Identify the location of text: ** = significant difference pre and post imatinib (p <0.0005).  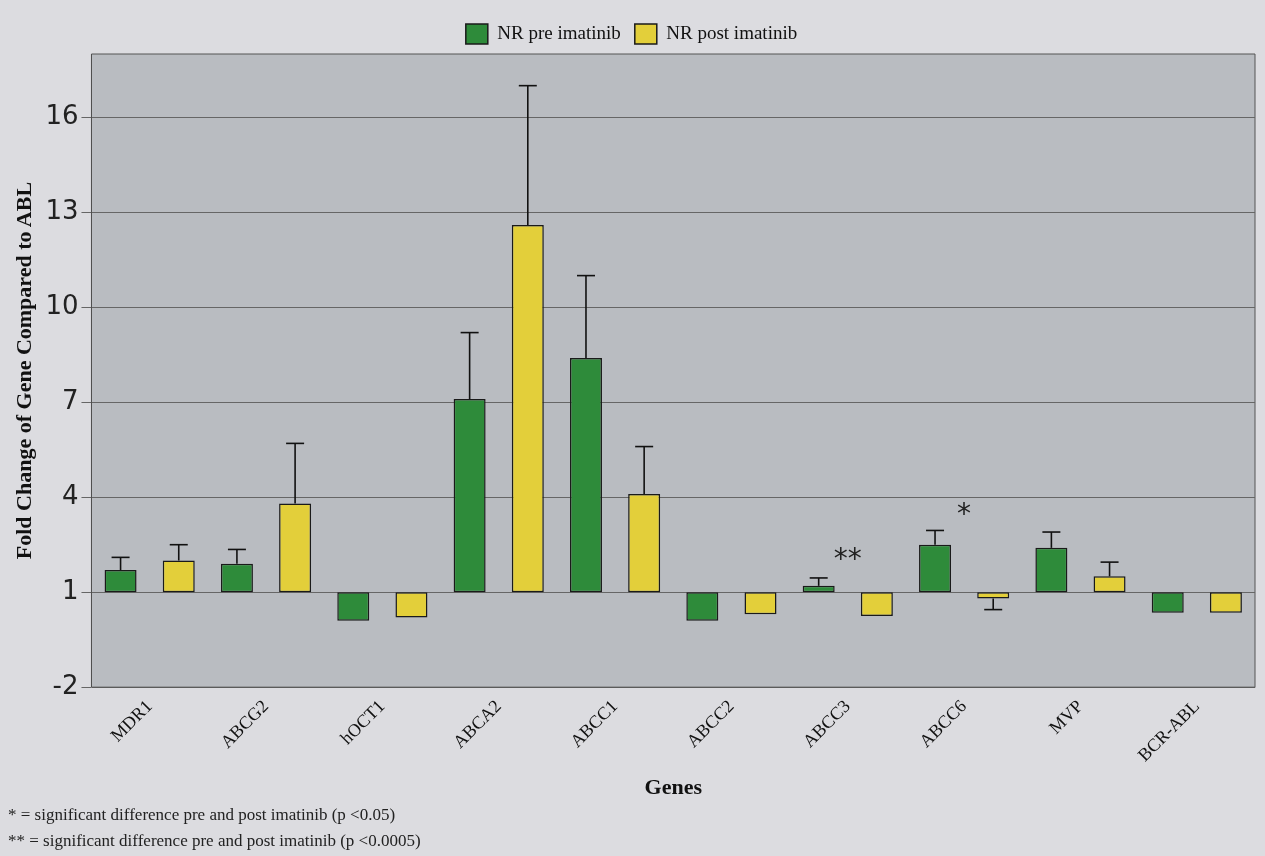
(214, 840).